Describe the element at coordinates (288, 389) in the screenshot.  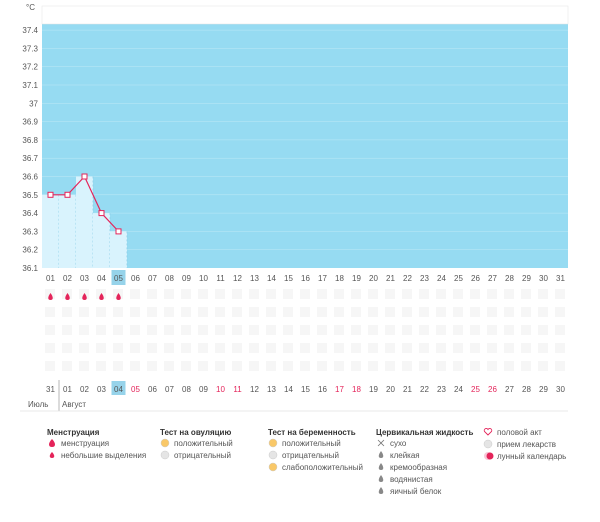
I see `calendar-day-label: 14` at that location.